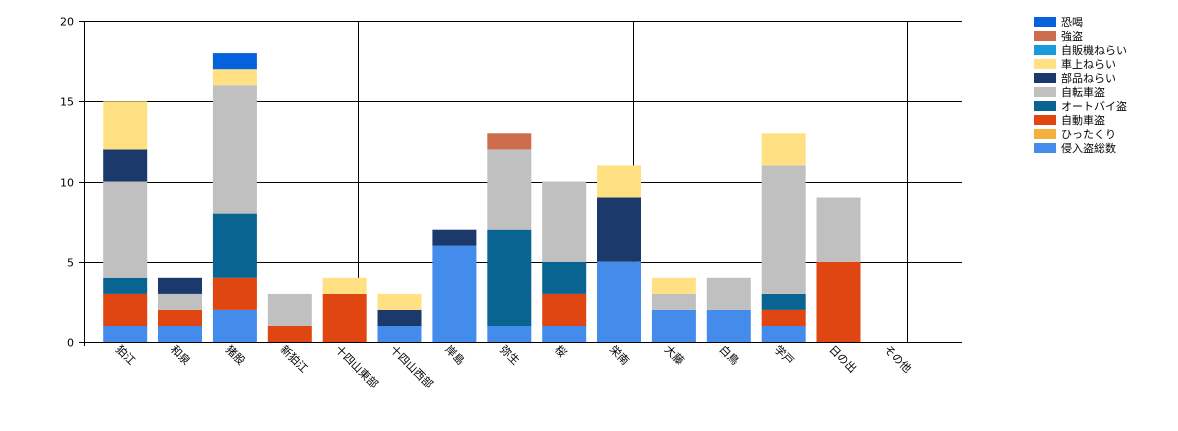 The image size is (1178, 431). I want to click on x-tick-label: 学戸, so click(784, 354).